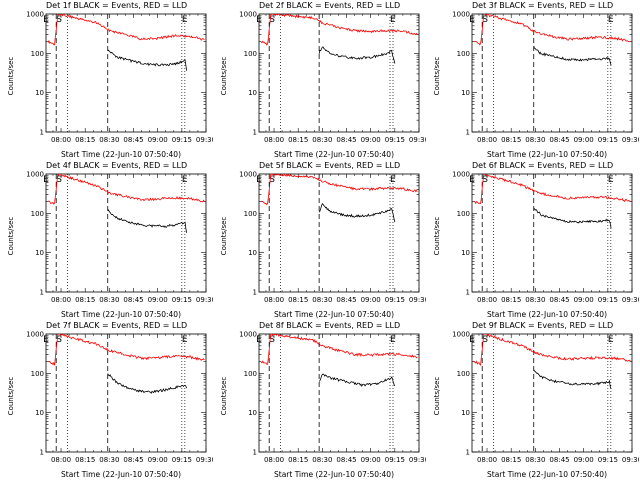  Describe the element at coordinates (543, 5) in the screenshot. I see `chart-title: Det 3f BLACK = Events, RED = LLD` at that location.